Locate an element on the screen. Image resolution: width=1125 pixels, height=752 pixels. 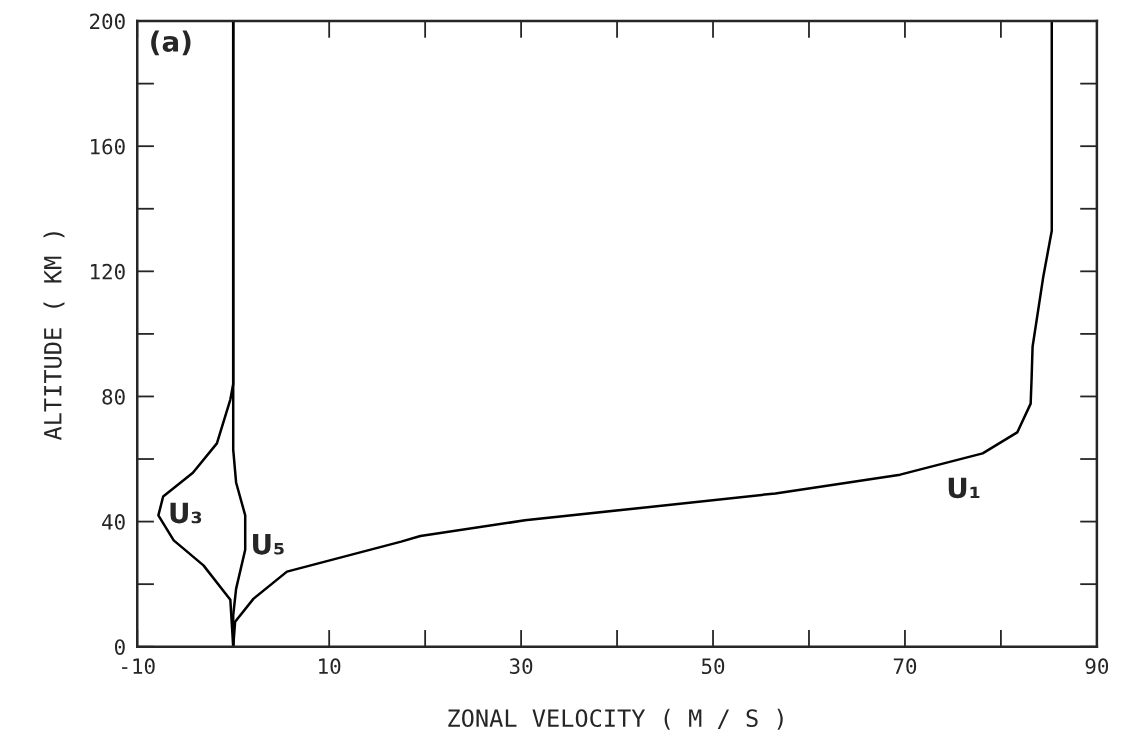
x-axis-title: ZONAL VELOCITY ( M / S ) is located at coordinates (615, 719).